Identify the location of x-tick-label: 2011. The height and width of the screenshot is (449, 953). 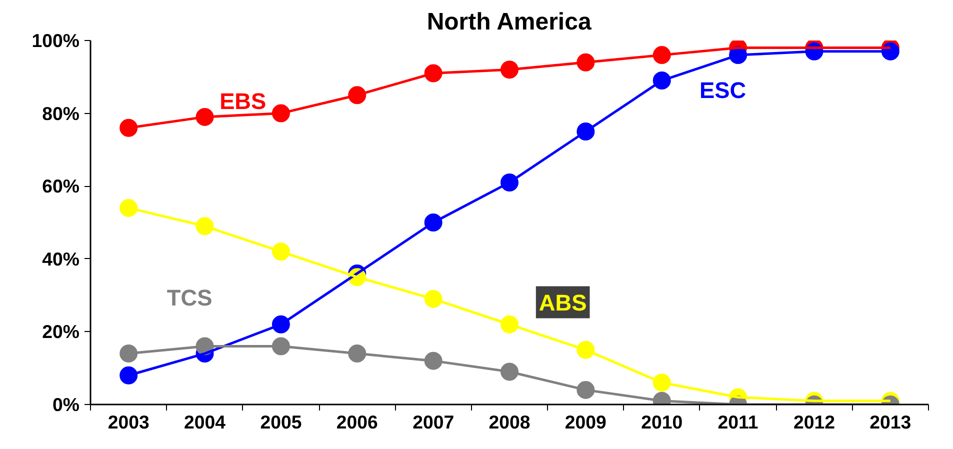
(738, 422).